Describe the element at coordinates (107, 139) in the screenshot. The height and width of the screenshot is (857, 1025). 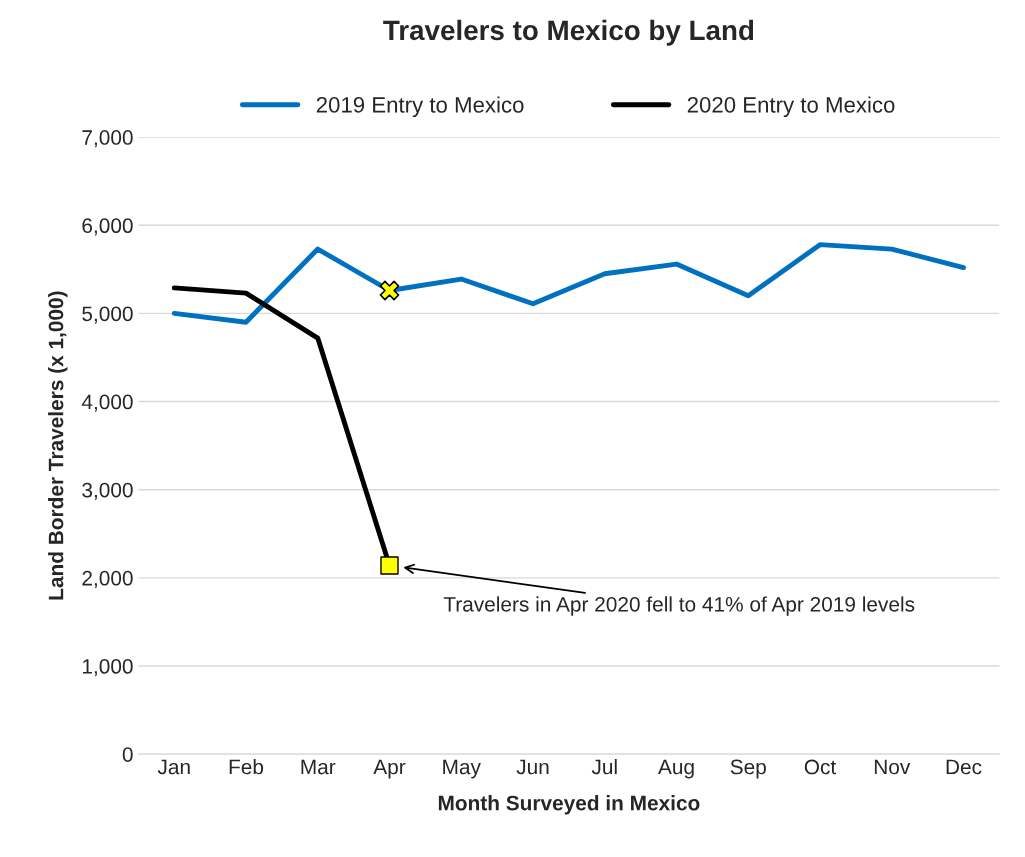
I see `y-tick-label: 7,000` at that location.